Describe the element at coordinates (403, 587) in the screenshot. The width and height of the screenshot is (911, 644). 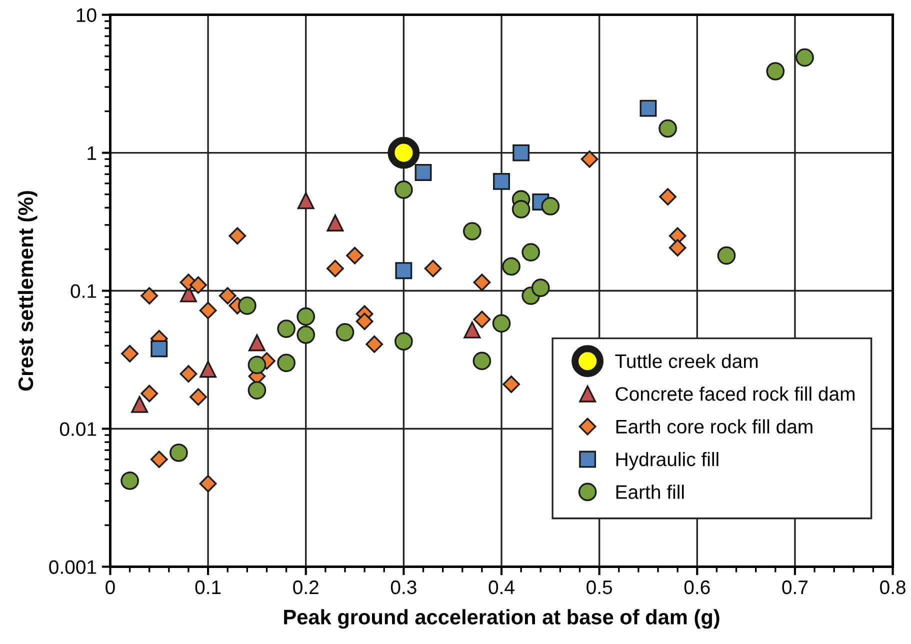
I see `x-tick-label: 0.3` at that location.